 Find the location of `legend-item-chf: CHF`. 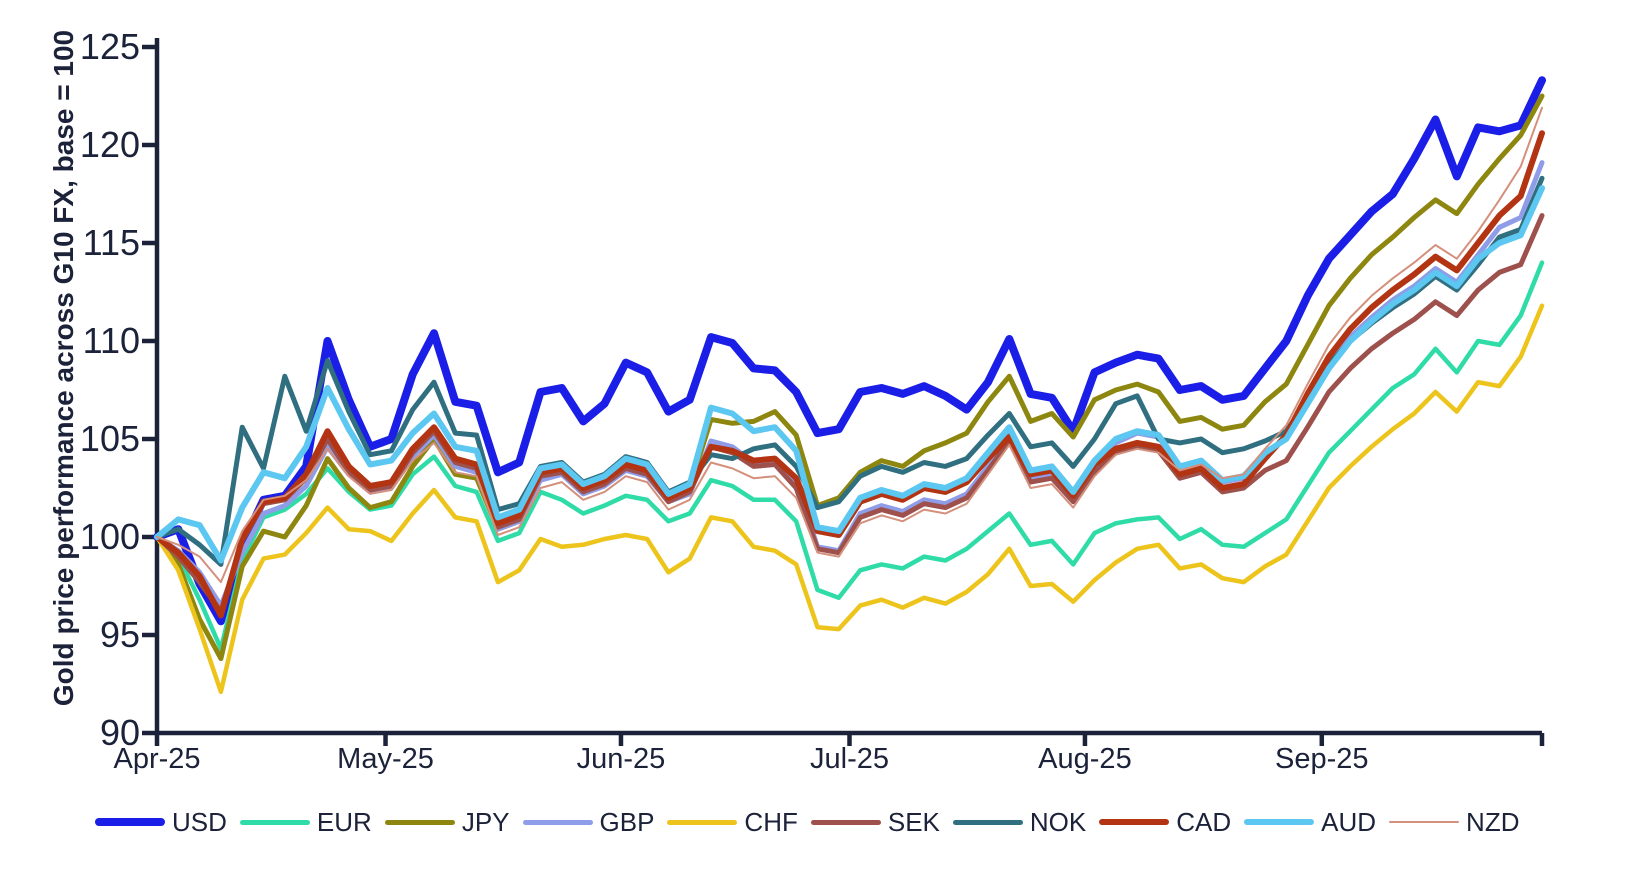

legend-item-chf: CHF is located at coordinates (732, 822).